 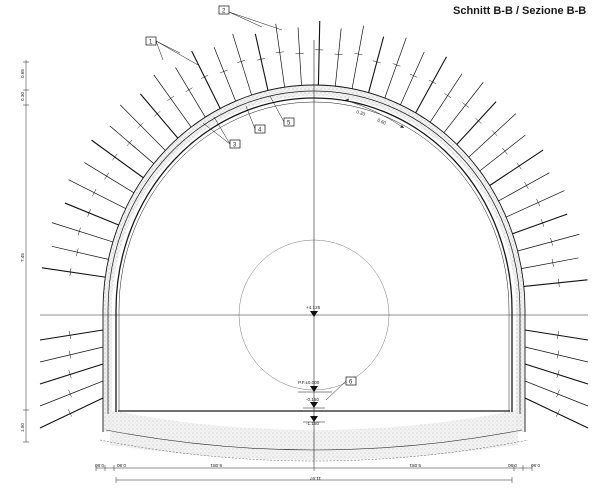 What do you see at coordinates (312, 423) in the screenshot?
I see `level-minus-1150: -1.150` at bounding box center [312, 423].